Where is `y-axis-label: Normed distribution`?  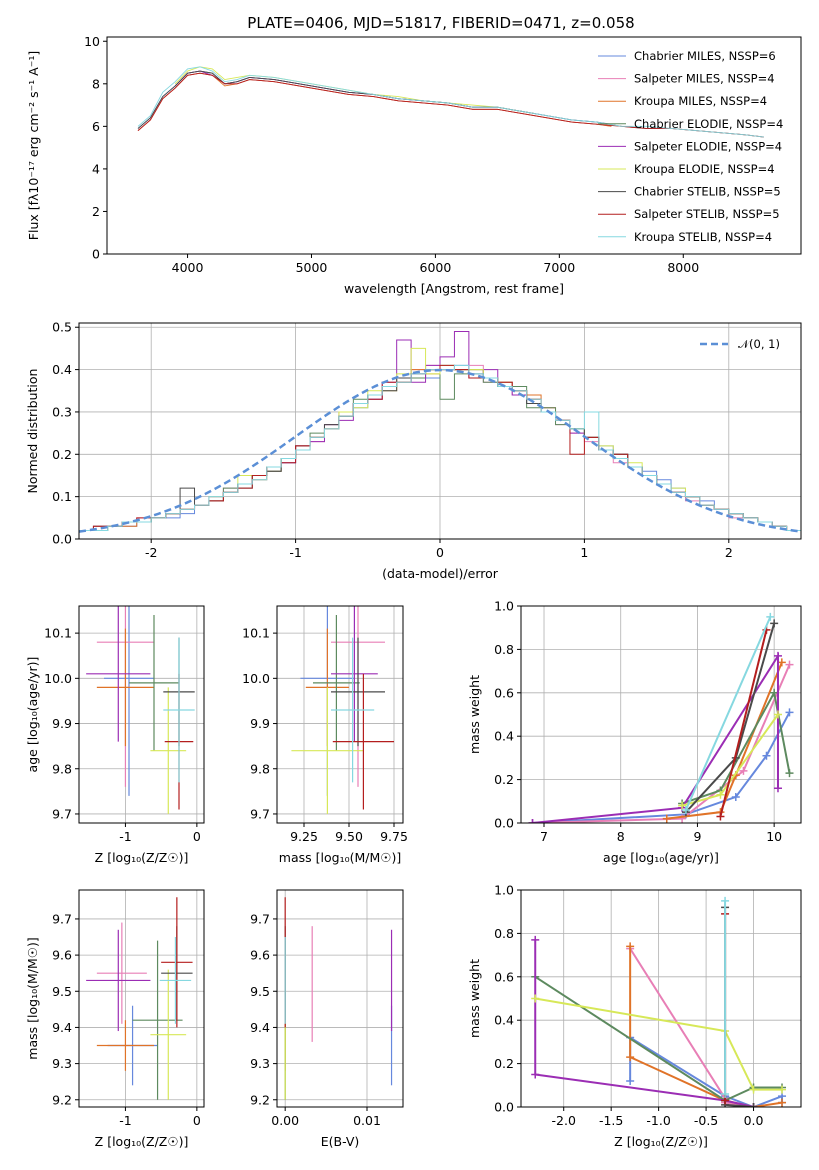 y-axis-label: Normed distribution is located at coordinates (32, 431).